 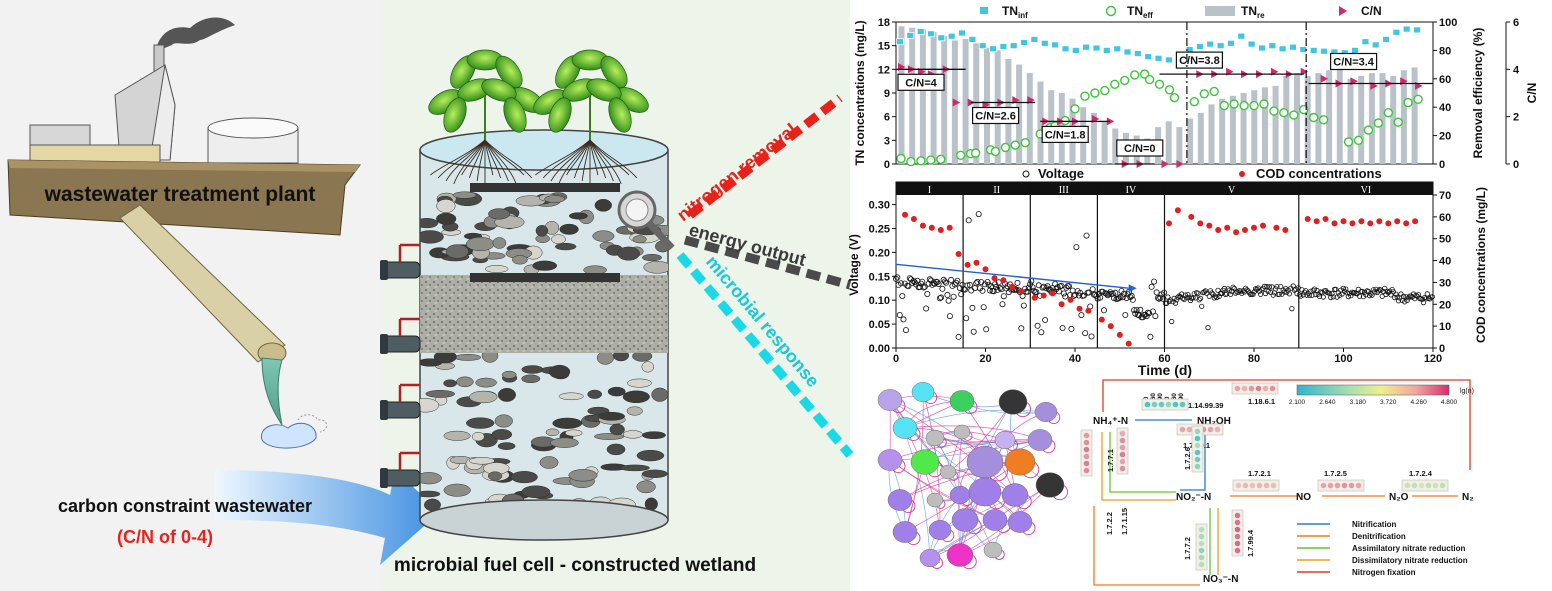 I want to click on cod-ytick-label: 30, so click(x=1445, y=283).